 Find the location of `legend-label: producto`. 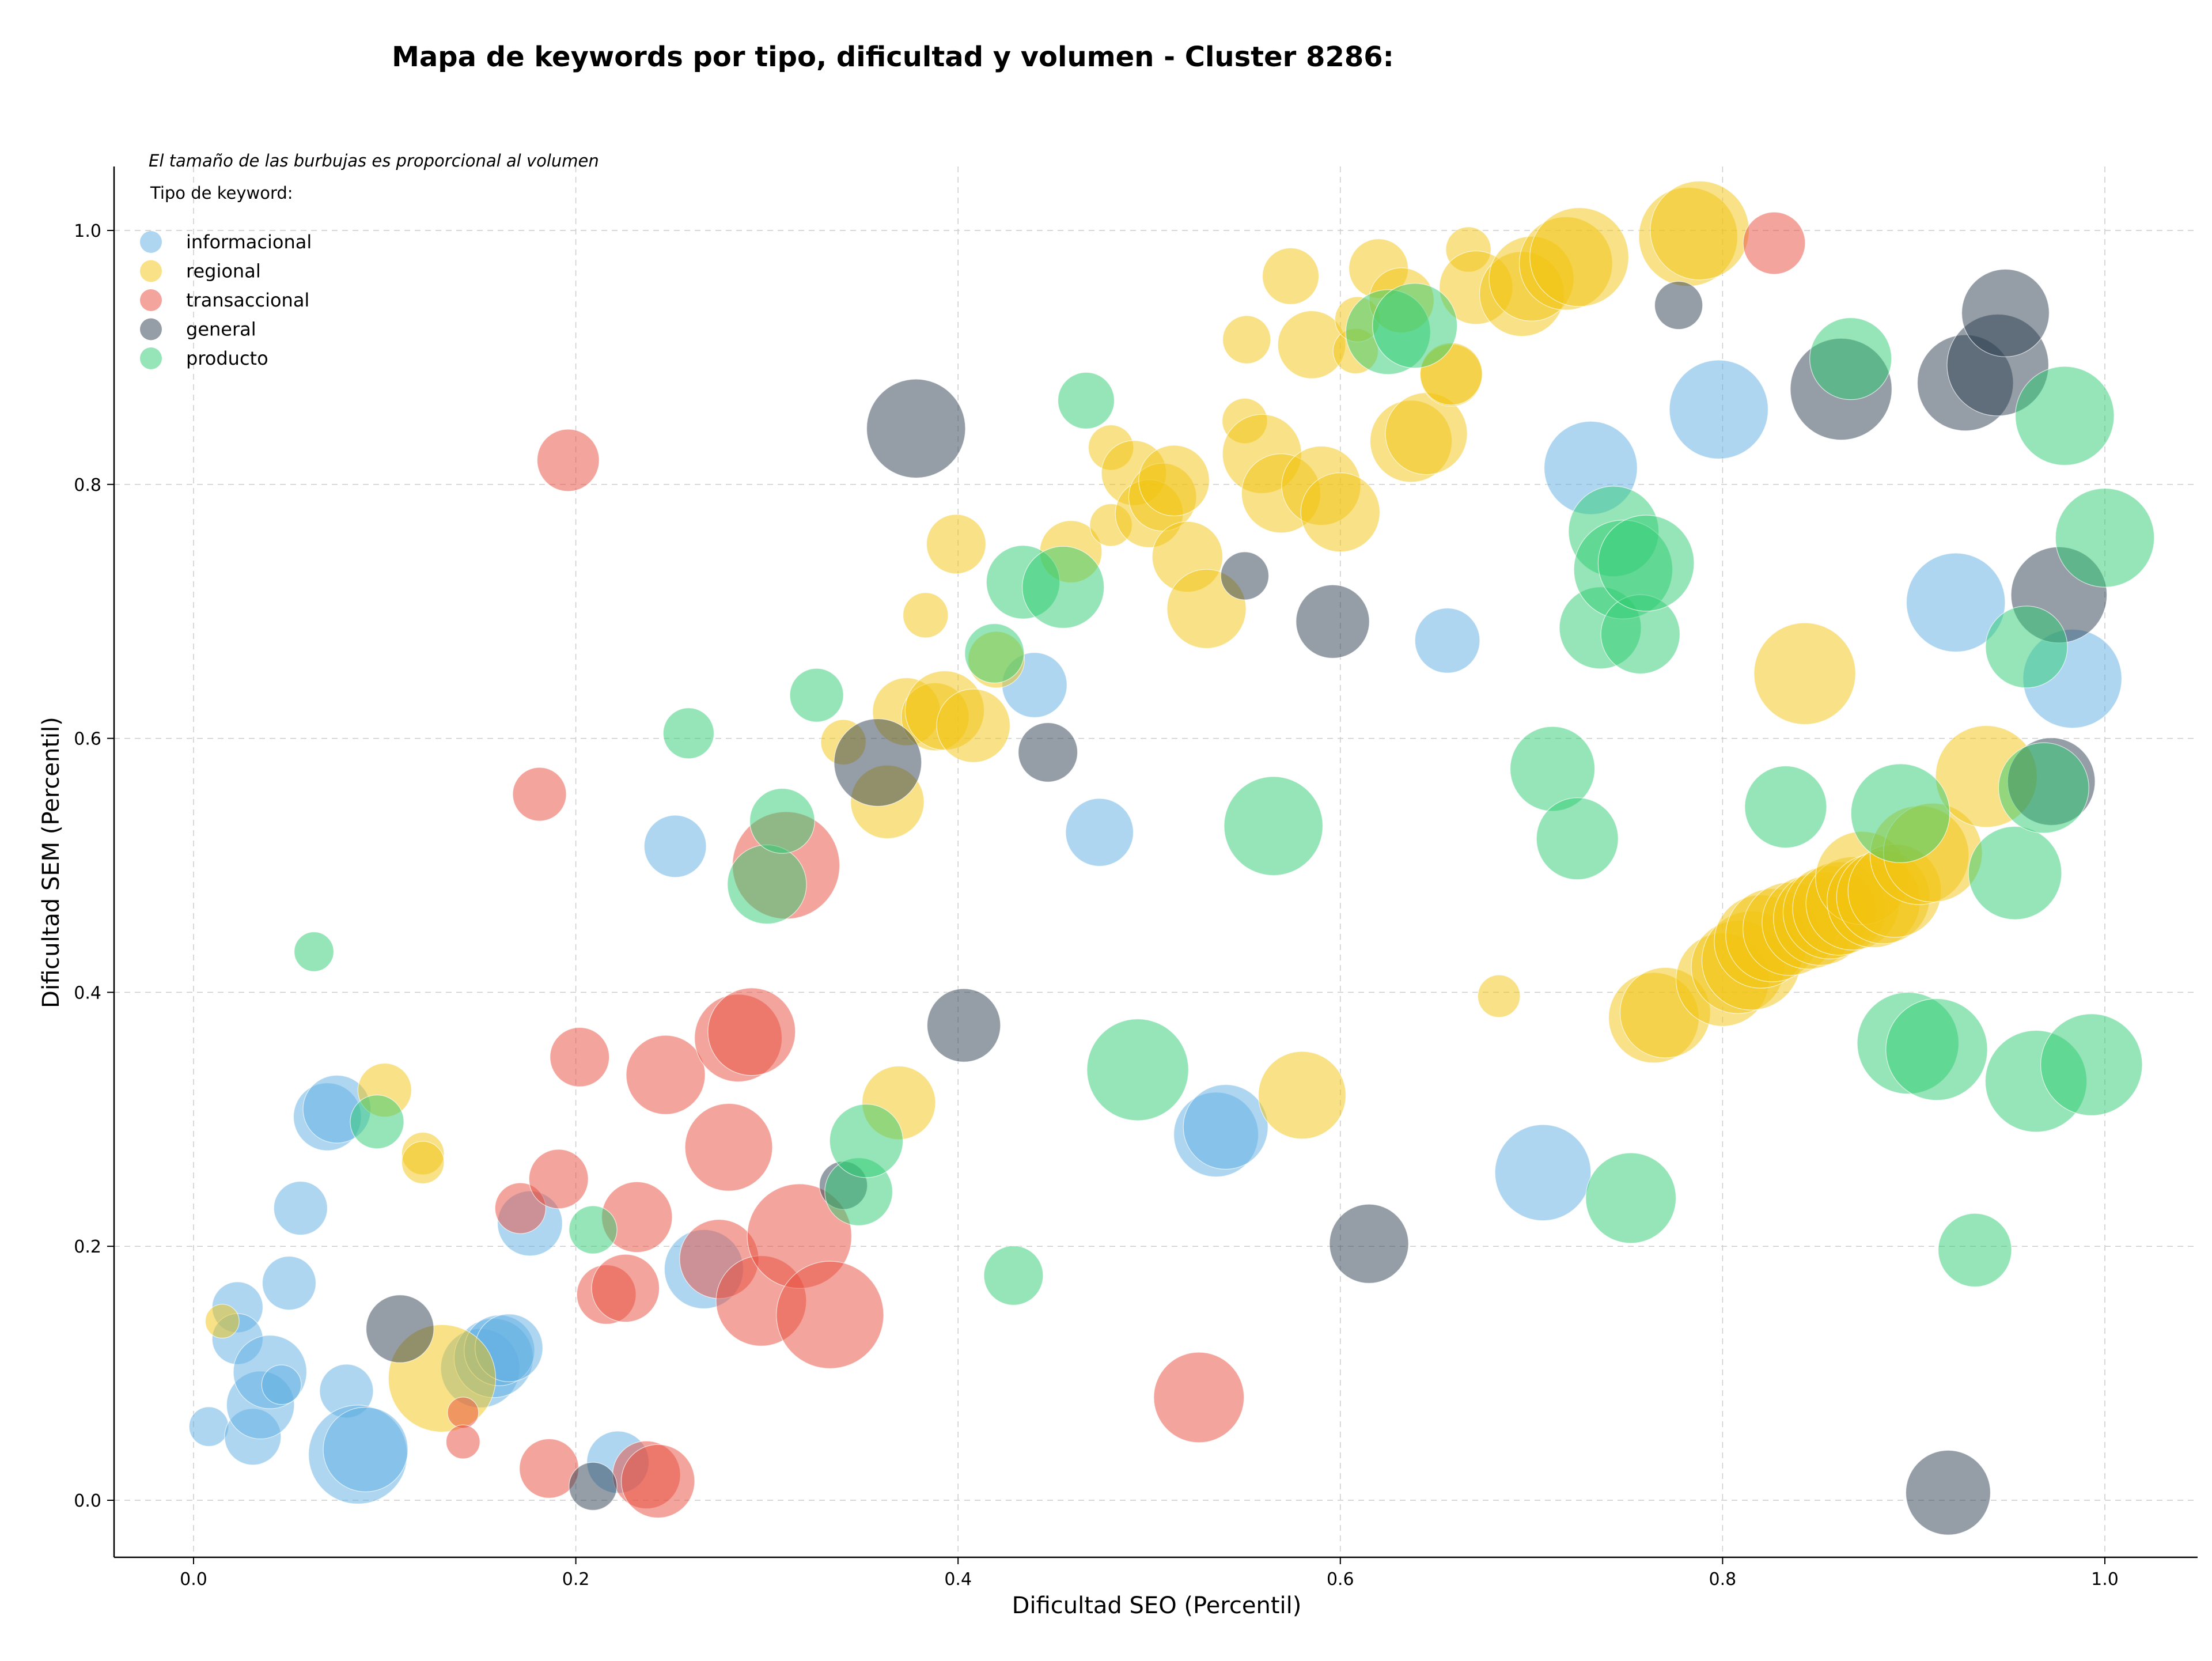

legend-label: producto is located at coordinates (227, 358).